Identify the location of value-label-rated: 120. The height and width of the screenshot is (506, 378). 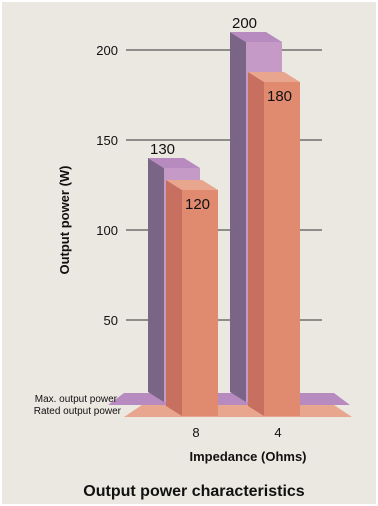
(197, 204).